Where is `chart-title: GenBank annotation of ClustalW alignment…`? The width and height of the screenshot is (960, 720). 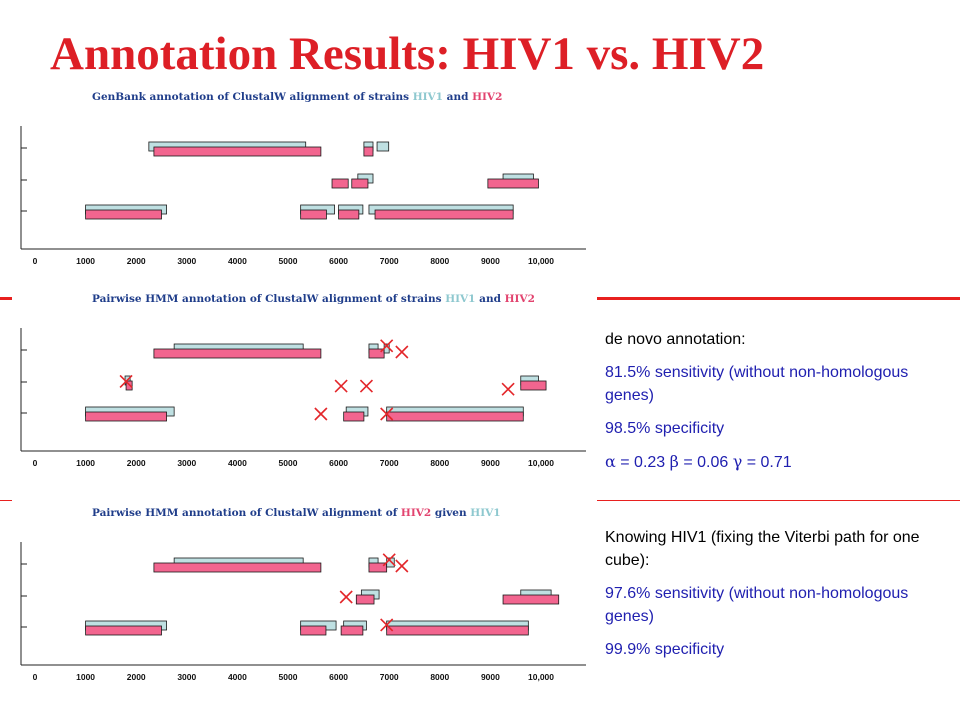
chart-title: GenBank annotation of ClustalW alignment… is located at coordinates (297, 97).